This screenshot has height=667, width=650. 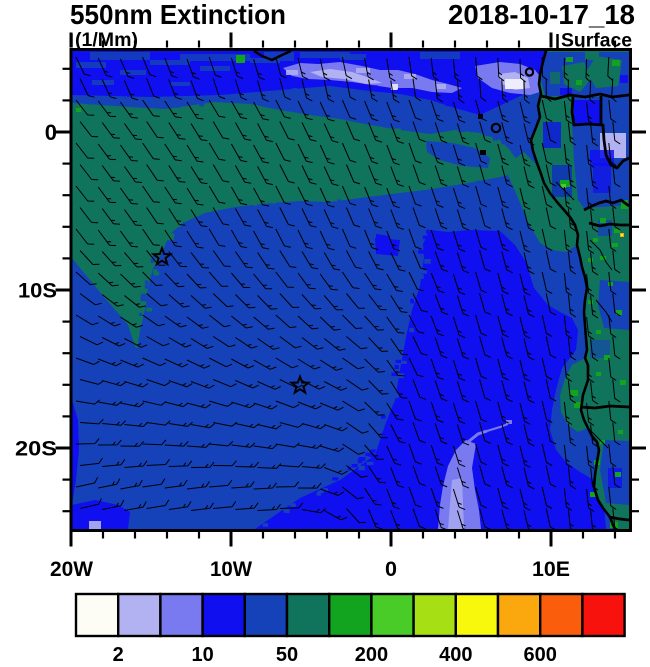 I want to click on svg-text: 200, so click(x=371, y=655).